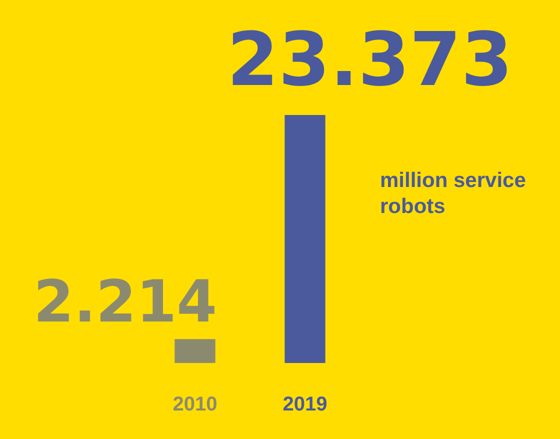  I want to click on text: million service robots, so click(453, 194).